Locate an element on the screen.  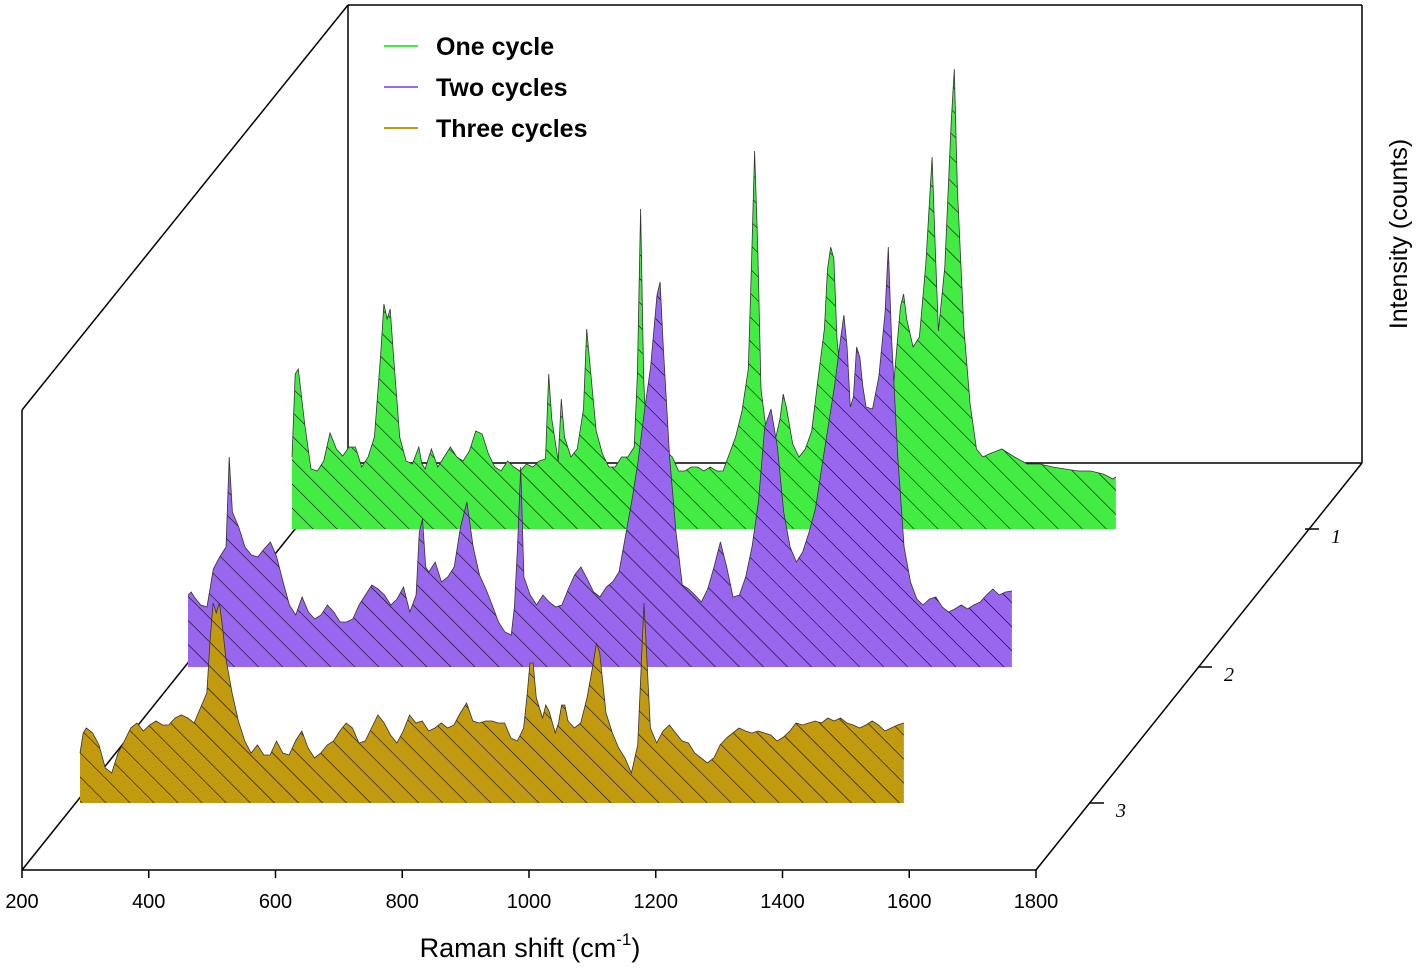
depth-tick-label-3: 3 is located at coordinates (1120, 811).